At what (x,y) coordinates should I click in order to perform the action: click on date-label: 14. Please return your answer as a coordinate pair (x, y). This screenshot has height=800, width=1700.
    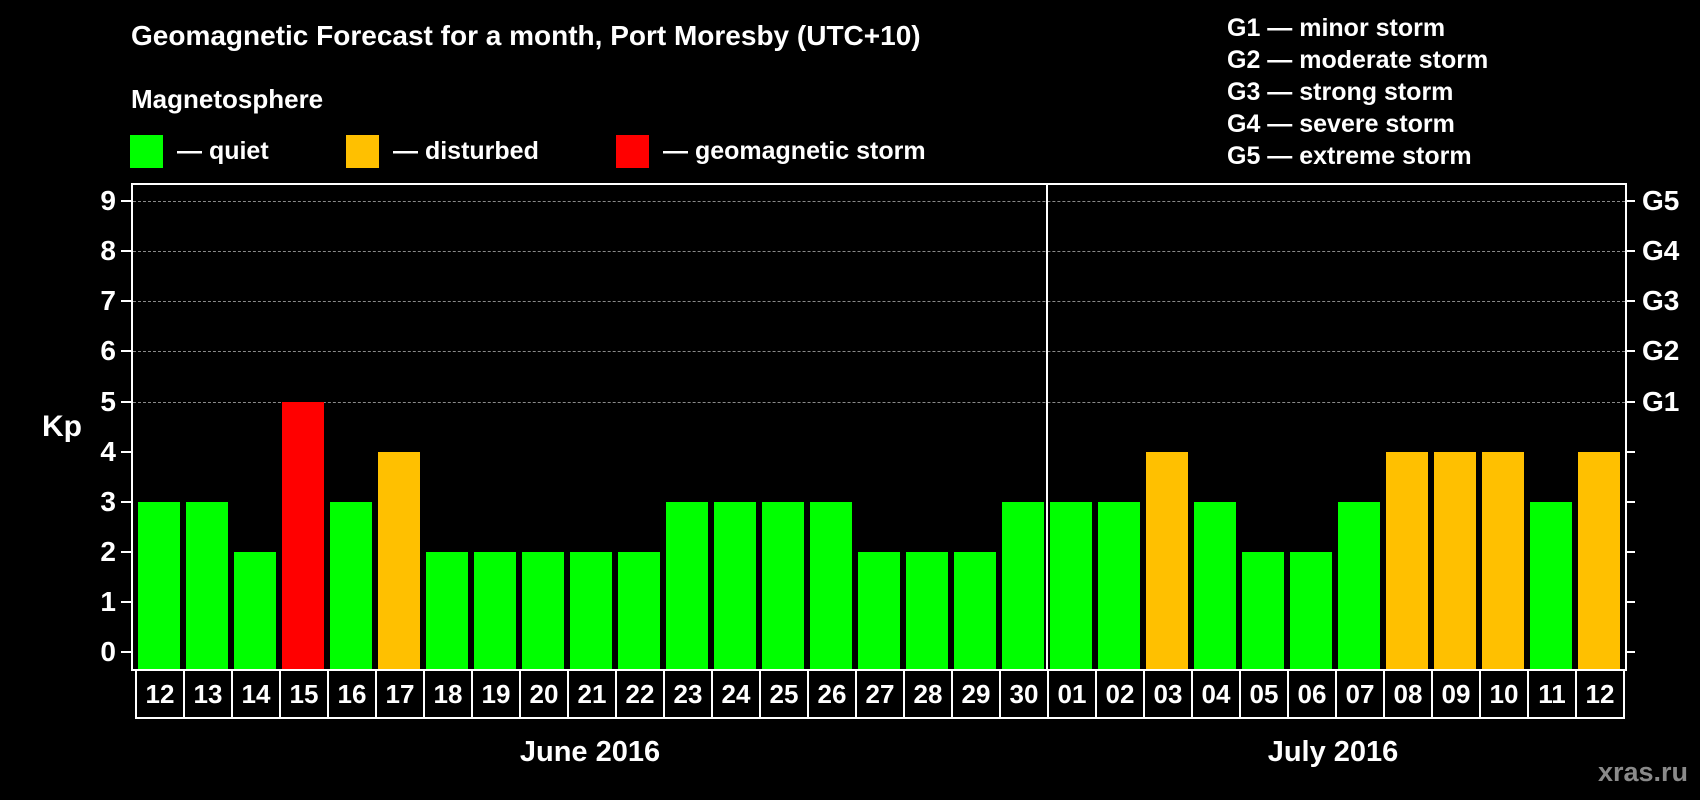
    Looking at the image, I should click on (256, 694).